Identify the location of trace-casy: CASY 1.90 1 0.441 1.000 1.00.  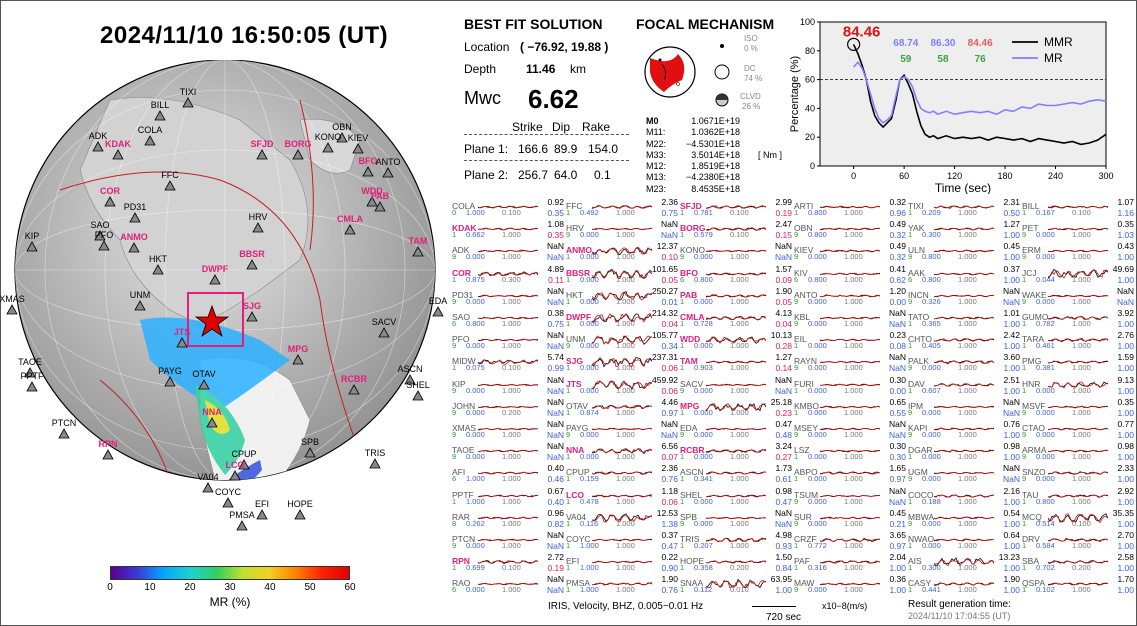
(965, 585).